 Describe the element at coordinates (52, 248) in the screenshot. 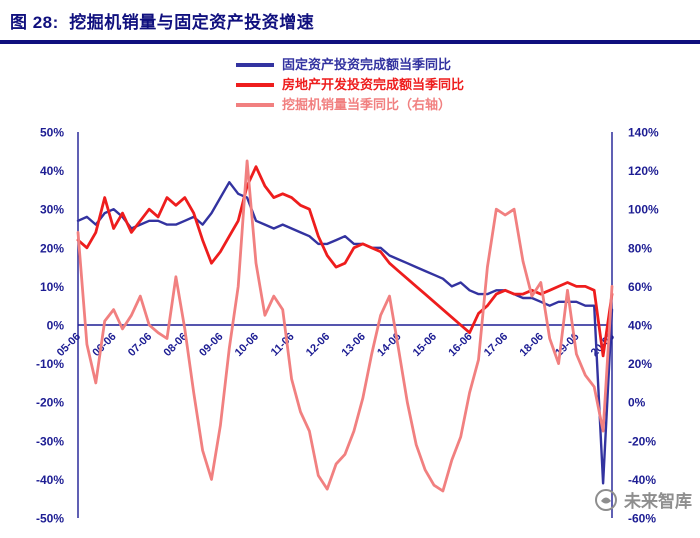

I see `left-axis-tick: 20%` at that location.